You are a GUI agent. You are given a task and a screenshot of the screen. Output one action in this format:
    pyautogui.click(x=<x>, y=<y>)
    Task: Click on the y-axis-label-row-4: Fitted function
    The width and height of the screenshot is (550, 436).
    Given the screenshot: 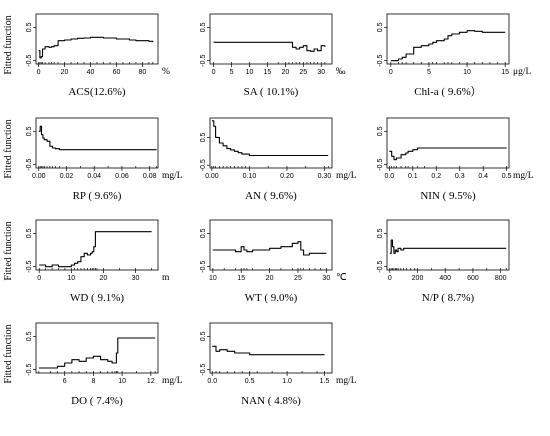 What is the action you would take?
    pyautogui.click(x=8, y=353)
    